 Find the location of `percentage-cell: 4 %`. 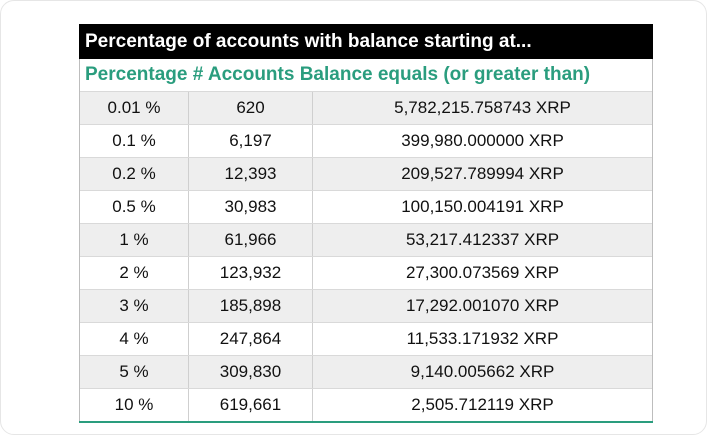

percentage-cell: 4 % is located at coordinates (134, 339).